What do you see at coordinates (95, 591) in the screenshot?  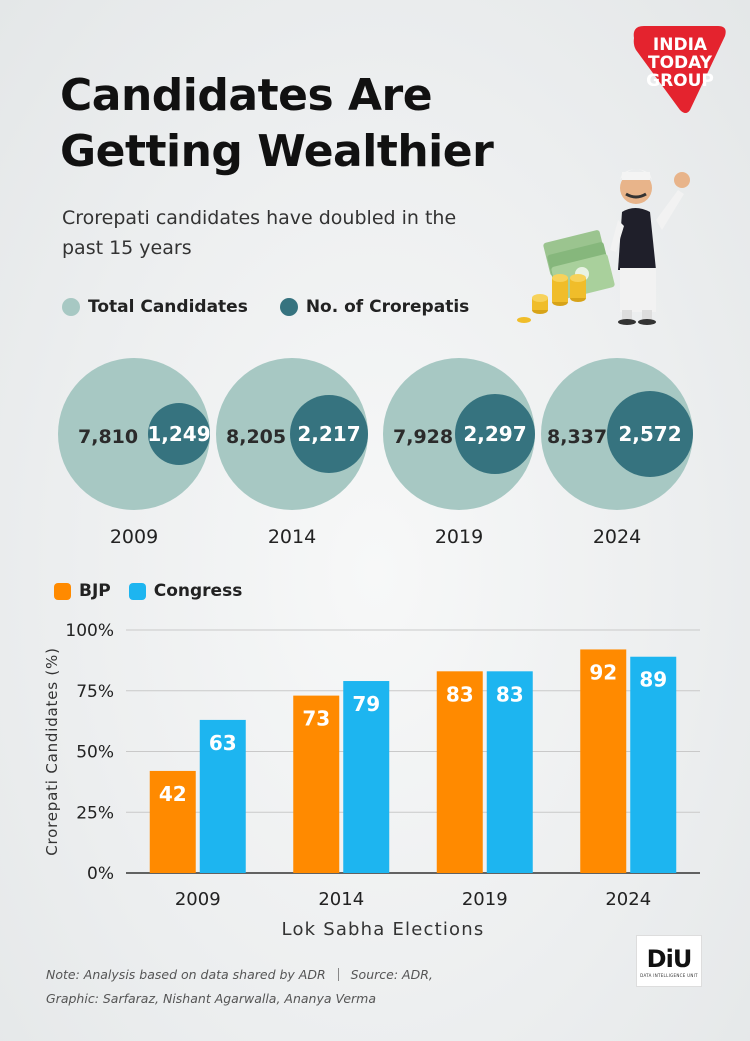 I see `legend-label-bjp: BJP` at bounding box center [95, 591].